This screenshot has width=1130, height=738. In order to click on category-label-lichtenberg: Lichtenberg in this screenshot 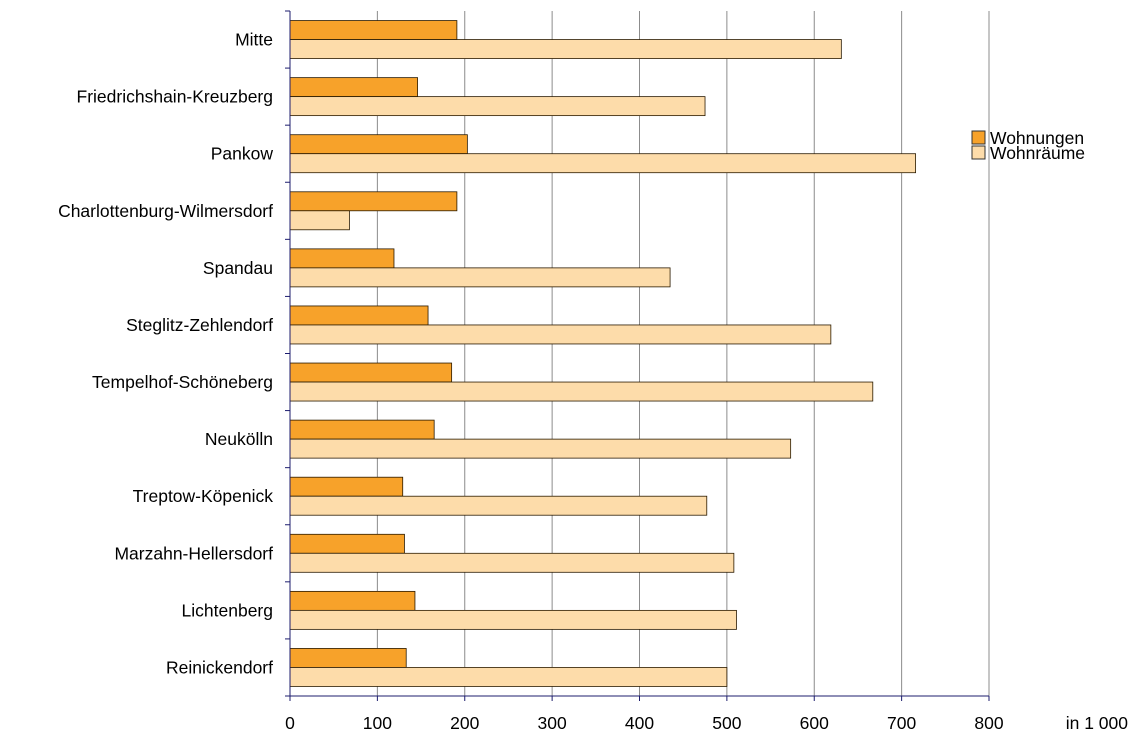, I will do `click(227, 610)`.